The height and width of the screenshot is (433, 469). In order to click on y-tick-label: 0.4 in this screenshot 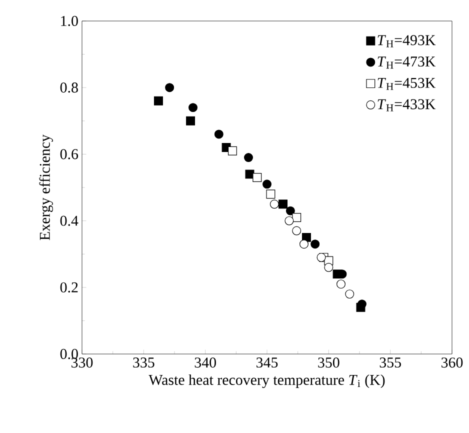, I will do `click(69, 221)`.